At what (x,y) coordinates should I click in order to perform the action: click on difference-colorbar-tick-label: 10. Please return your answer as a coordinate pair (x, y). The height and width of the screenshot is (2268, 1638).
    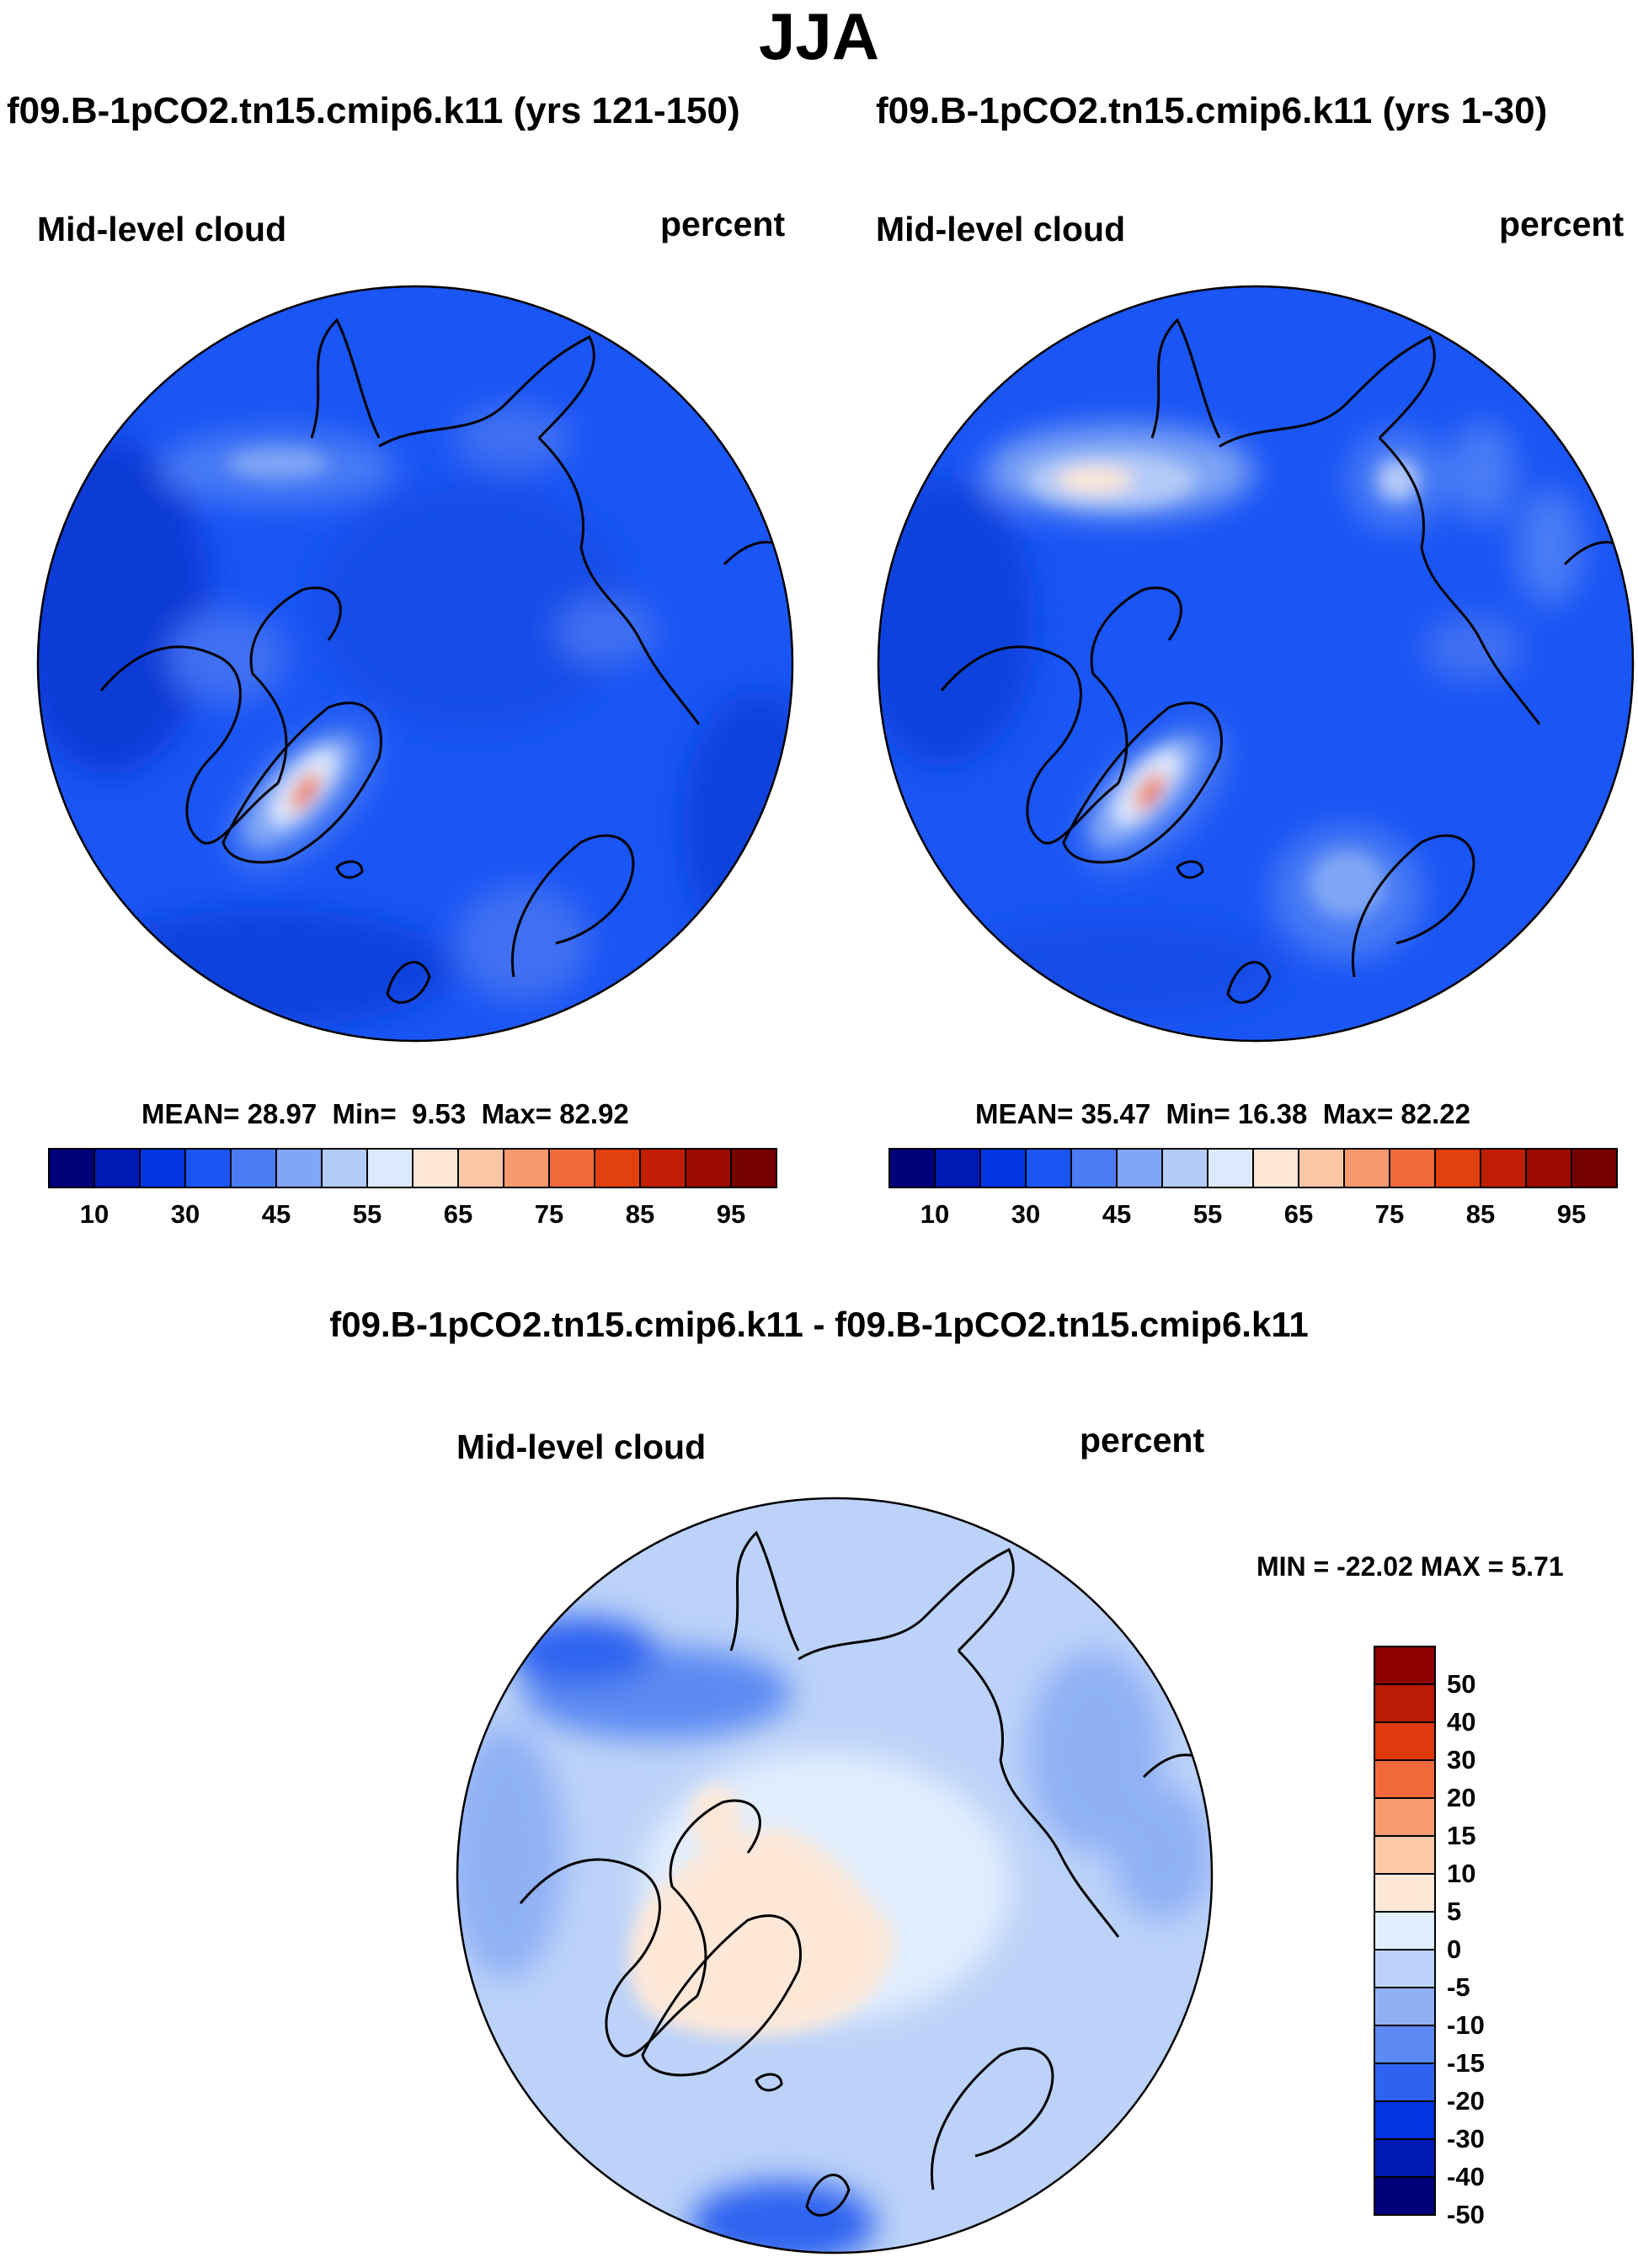
    Looking at the image, I should click on (1461, 1873).